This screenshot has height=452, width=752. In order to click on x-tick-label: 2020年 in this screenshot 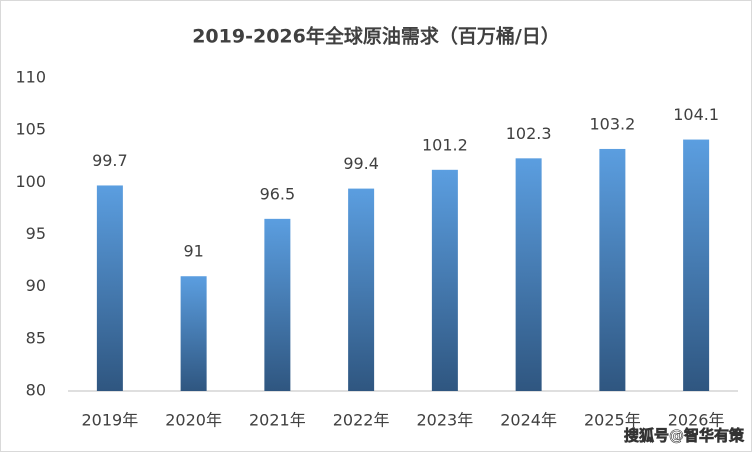, I will do `click(193, 420)`.